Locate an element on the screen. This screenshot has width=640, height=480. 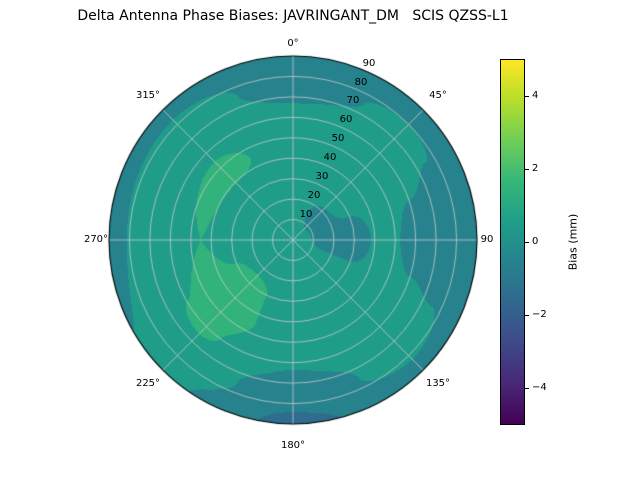
colorbar-gradient is located at coordinates (512, 242).